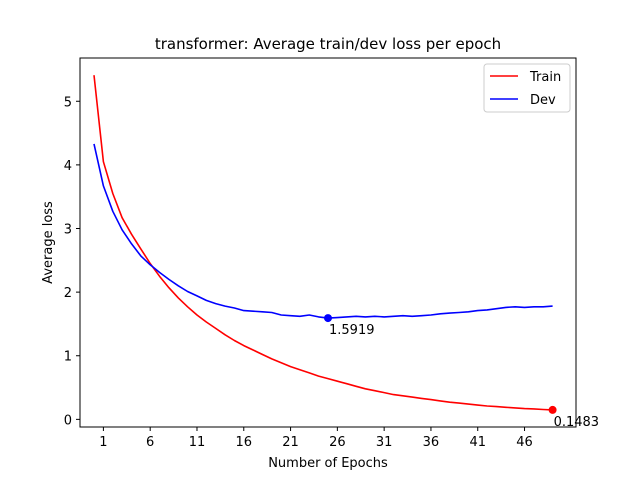  Describe the element at coordinates (552, 409) in the screenshot. I see `annotation-marker-train` at that location.